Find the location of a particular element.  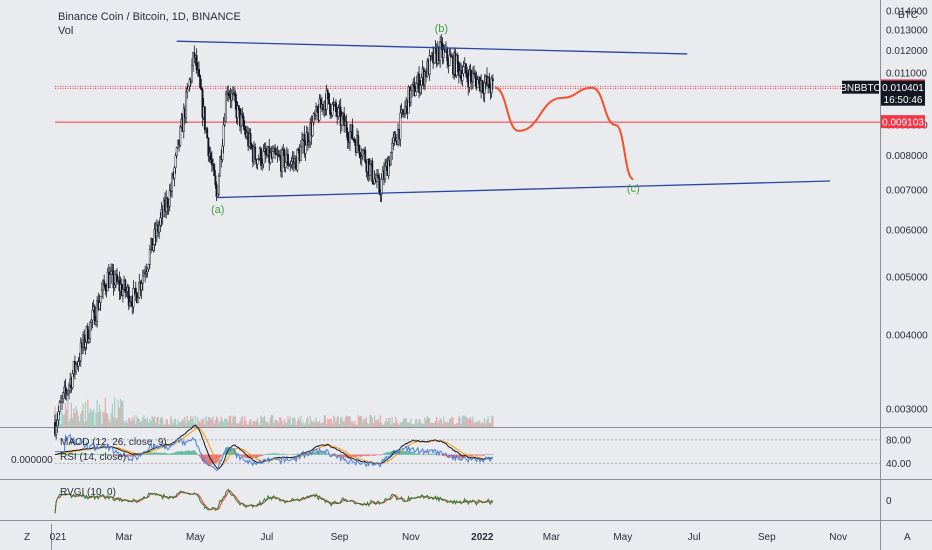

zoom-button: Z is located at coordinates (27, 537).